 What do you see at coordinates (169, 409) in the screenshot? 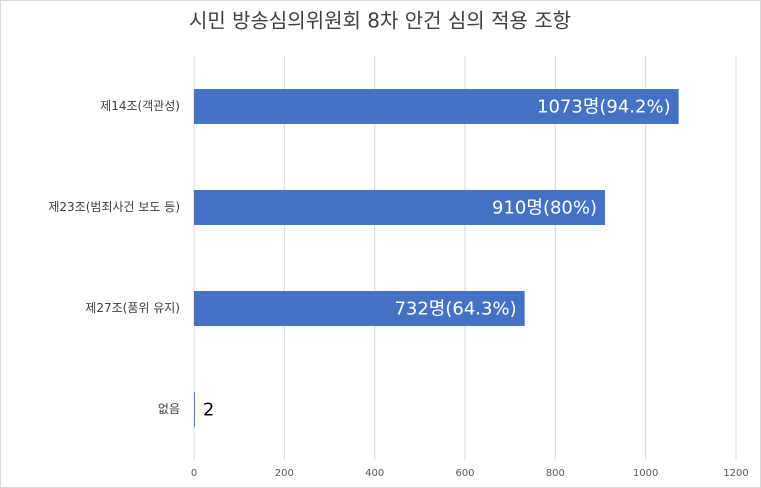
I see `y-tick-label: 없음` at bounding box center [169, 409].